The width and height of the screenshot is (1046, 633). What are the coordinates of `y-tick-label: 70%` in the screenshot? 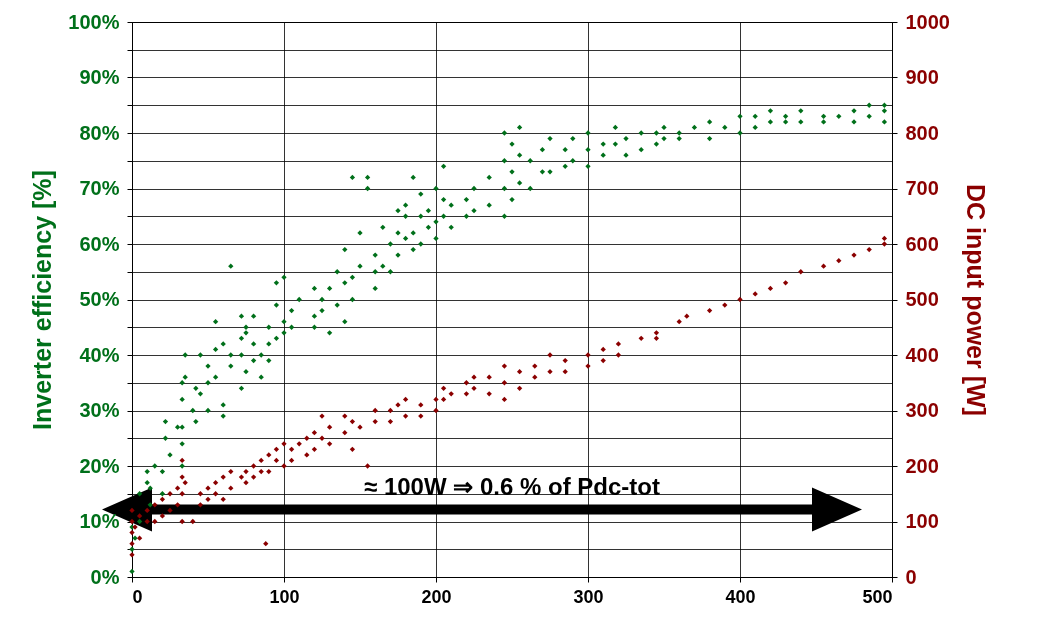 It's located at (99, 188).